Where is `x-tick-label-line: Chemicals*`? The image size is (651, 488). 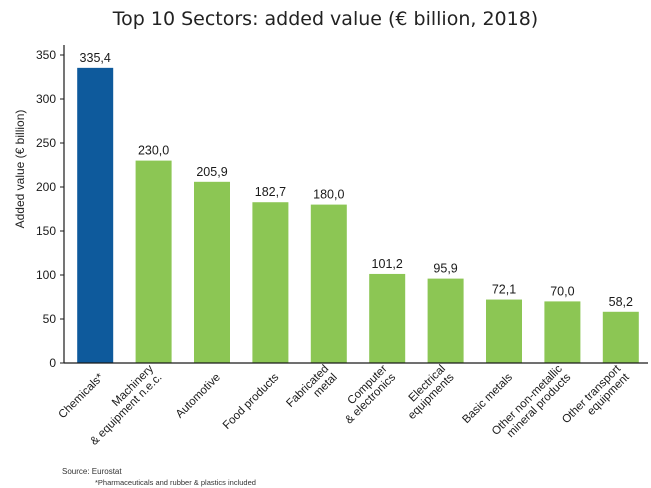 x-tick-label-line: Chemicals* is located at coordinates (82, 396).